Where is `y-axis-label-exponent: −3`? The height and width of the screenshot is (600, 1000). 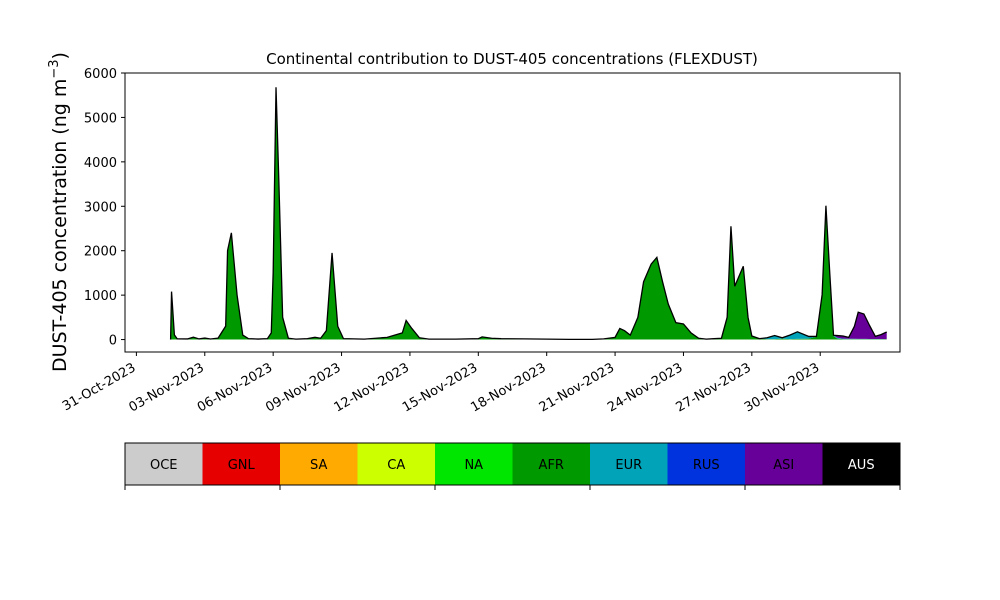 y-axis-label-exponent: −3 is located at coordinates (54, 68).